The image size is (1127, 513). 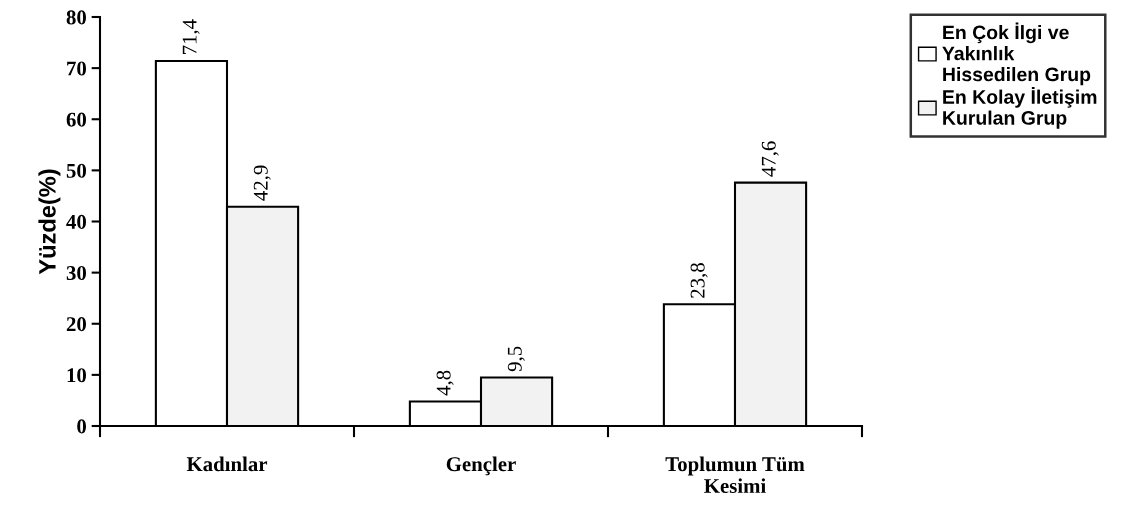 I want to click on x-tick-label: Toplumun Tüm Kesimi, so click(x=735, y=474).